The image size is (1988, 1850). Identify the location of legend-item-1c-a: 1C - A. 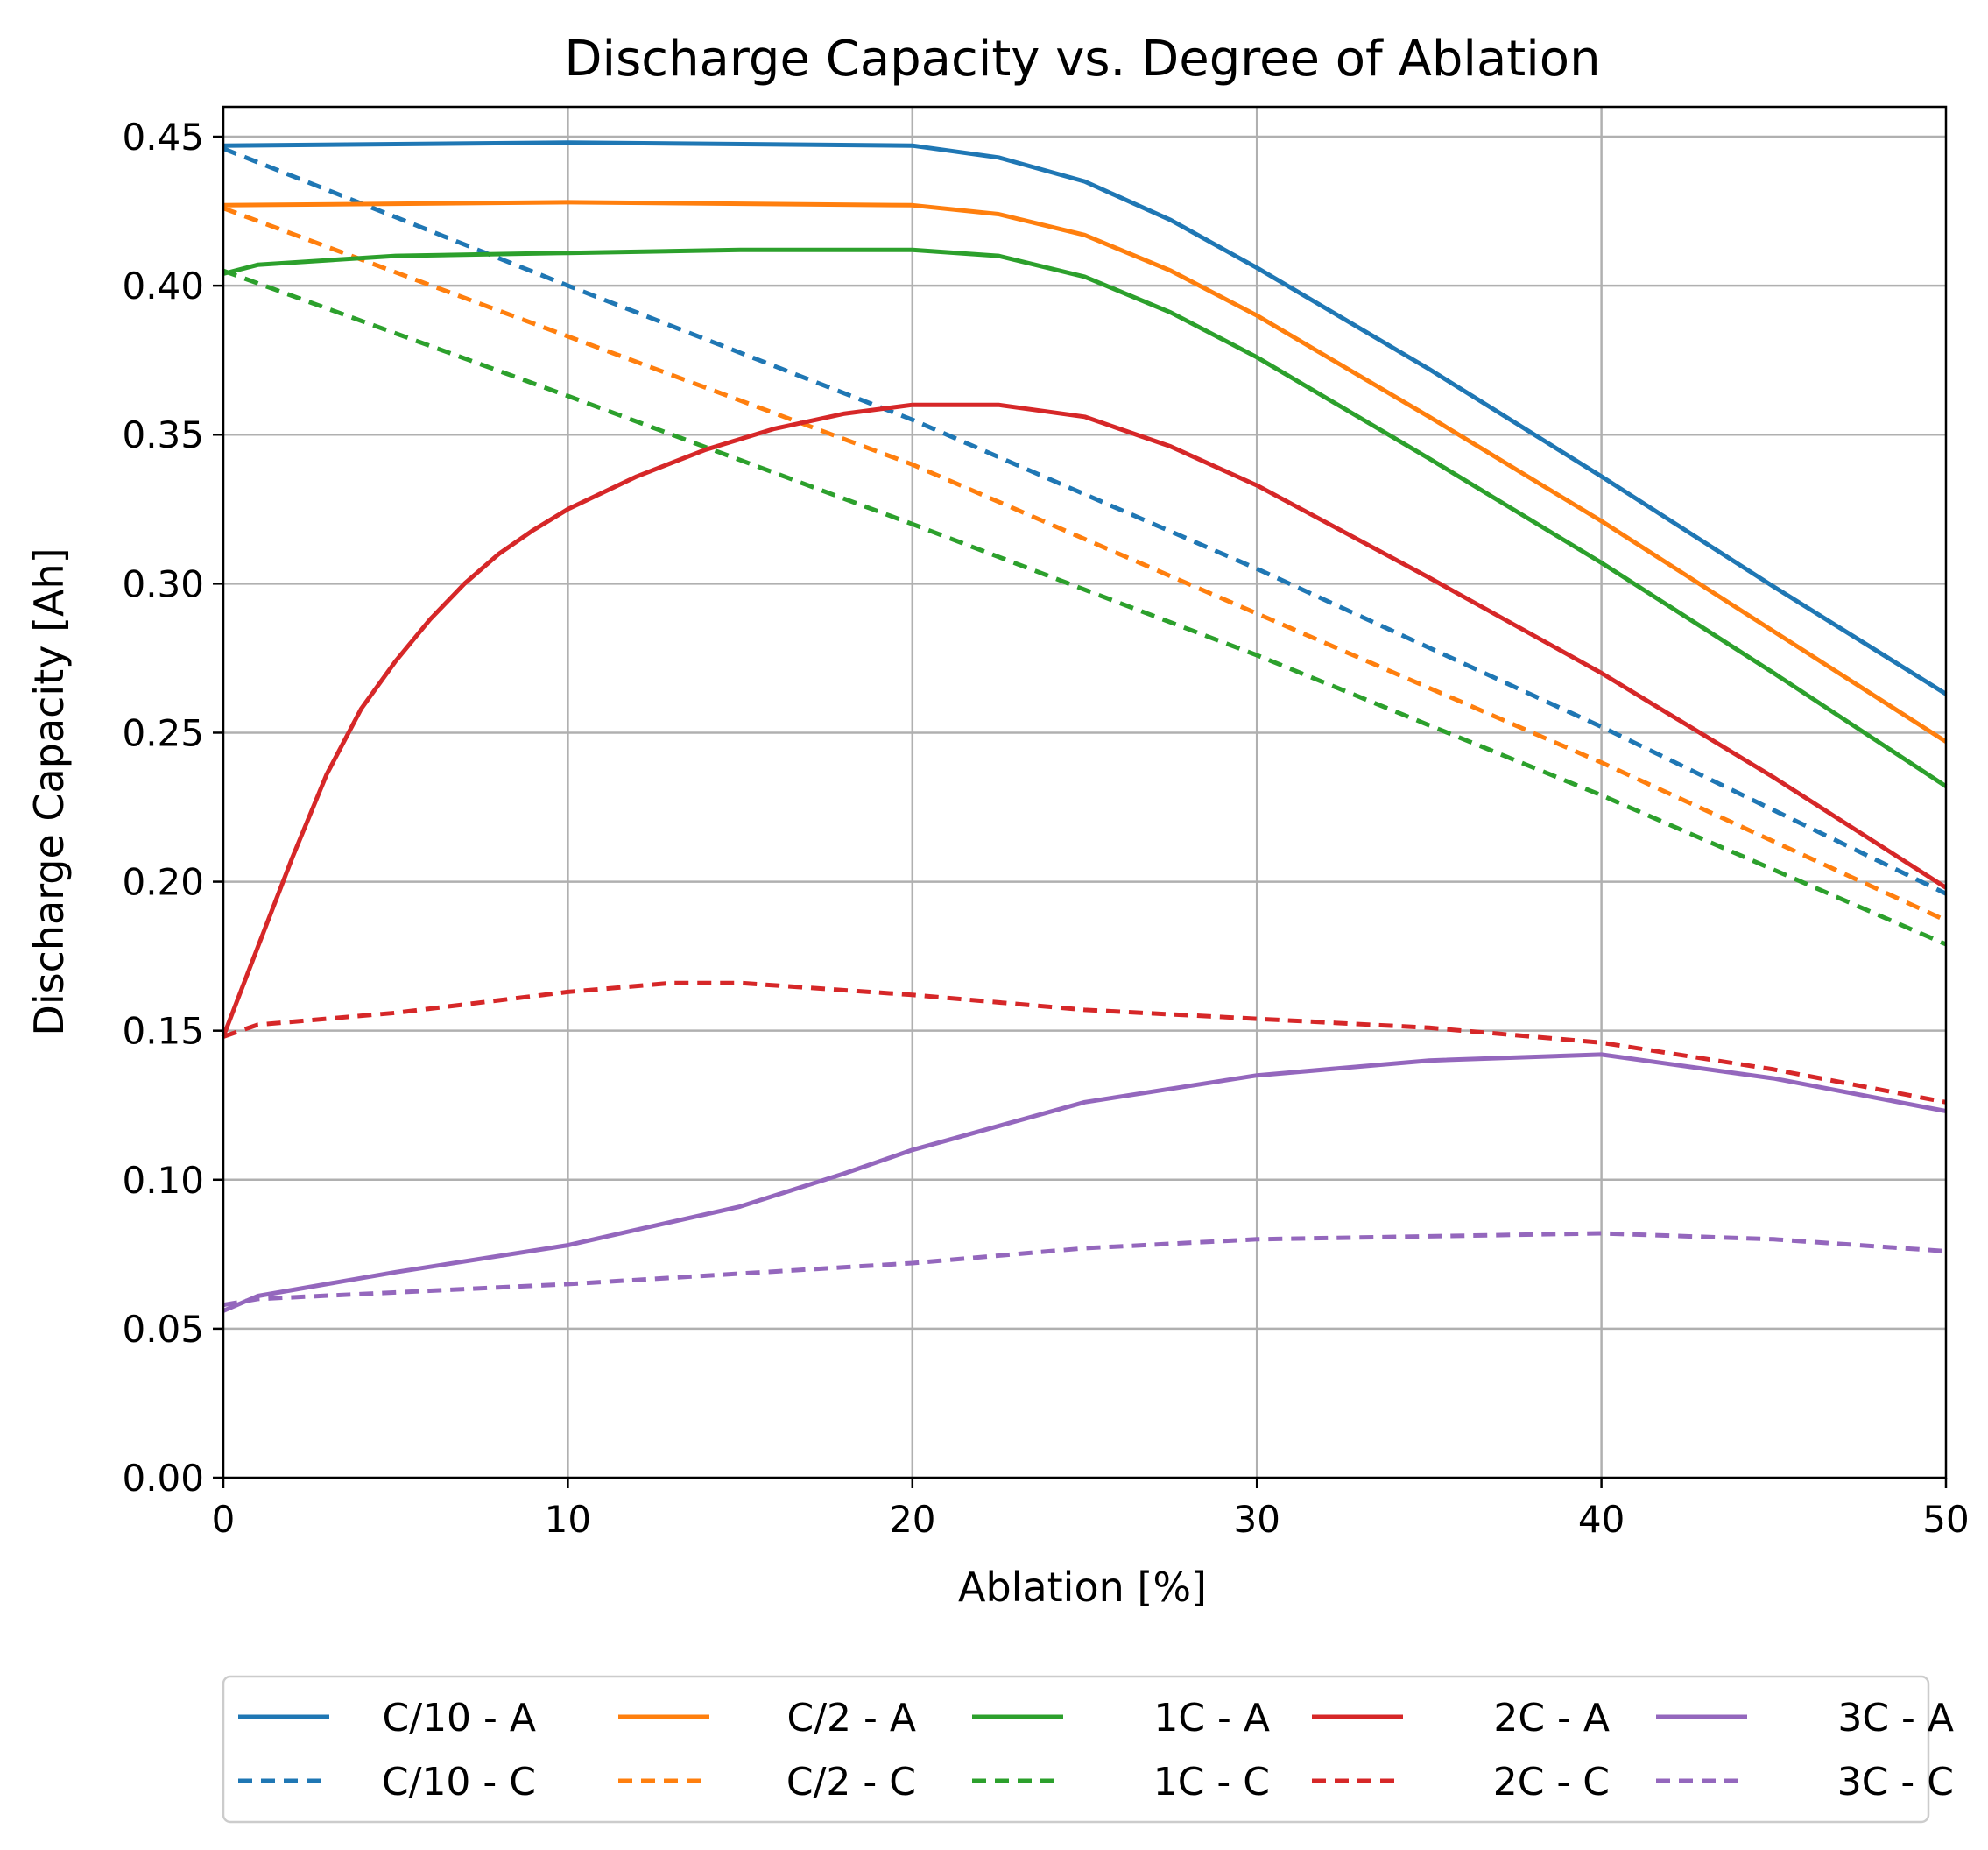
(1121, 1719).